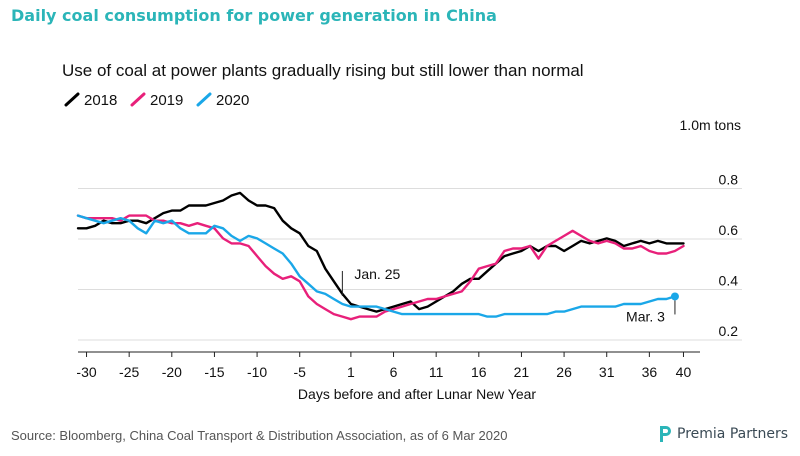  What do you see at coordinates (522, 372) in the screenshot?
I see `x-tick-label: 21` at bounding box center [522, 372].